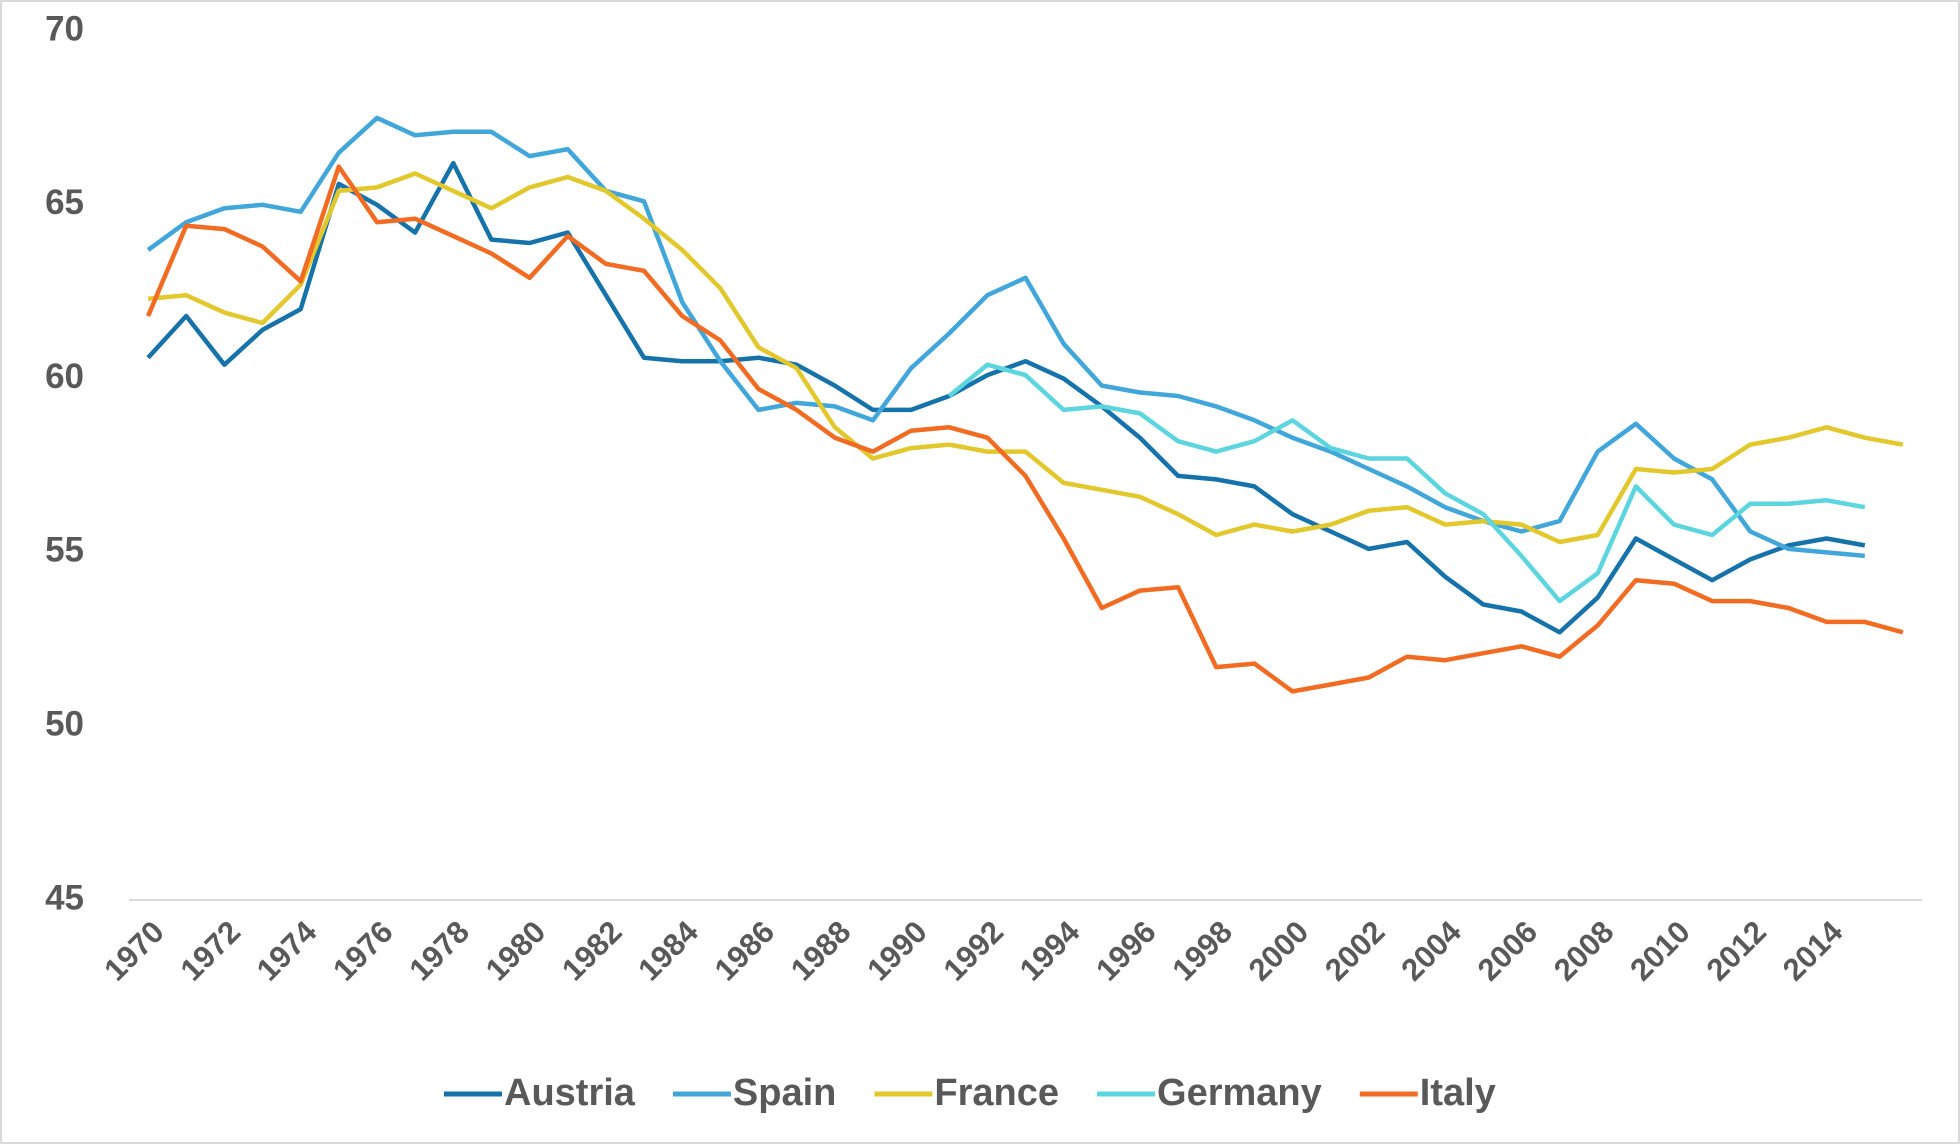  What do you see at coordinates (64, 550) in the screenshot?
I see `y-tick-label: 55` at bounding box center [64, 550].